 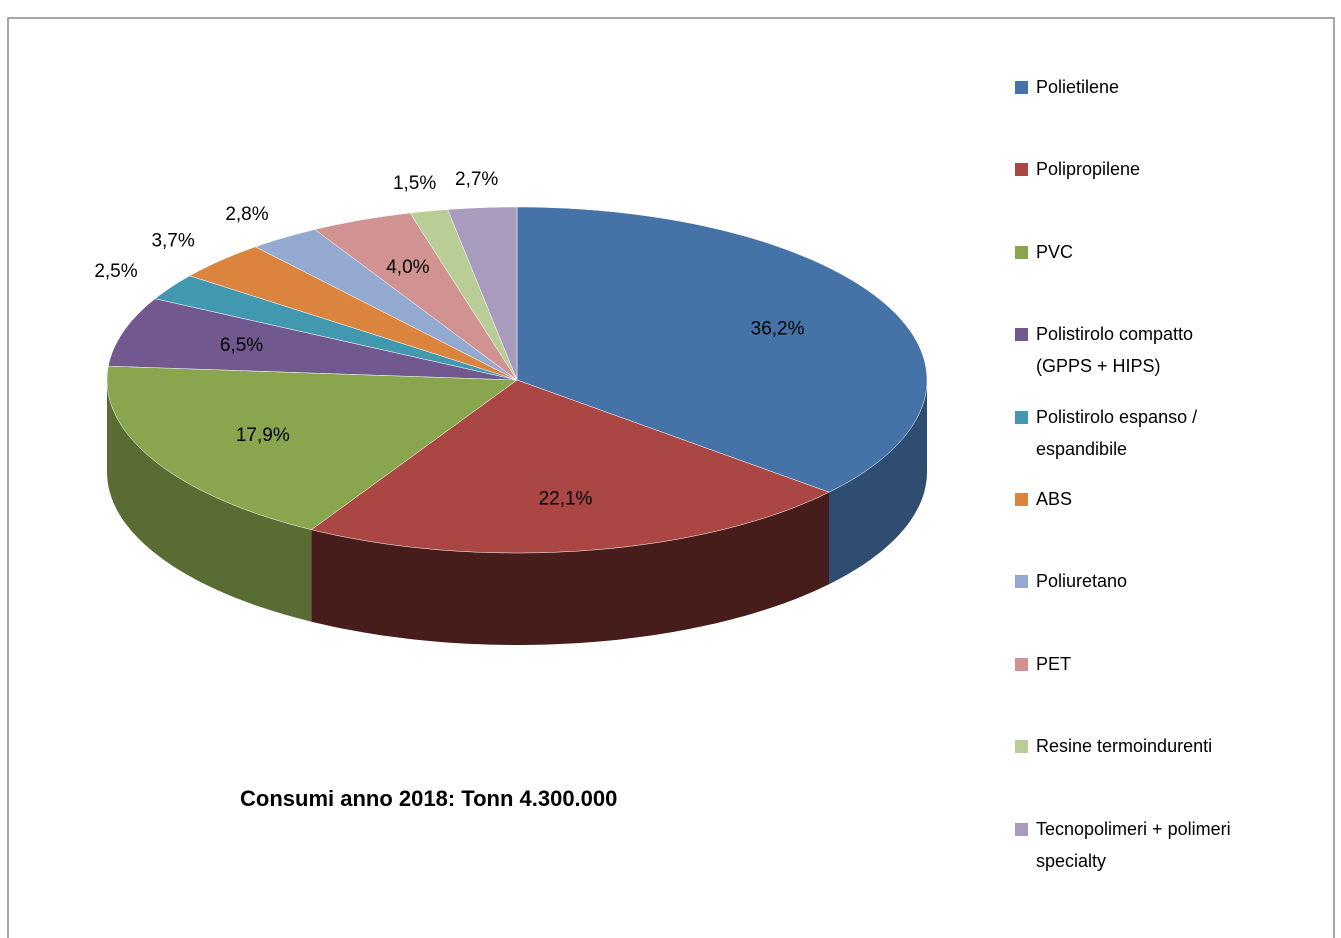 What do you see at coordinates (1055, 251) in the screenshot?
I see `legend-label: PVC` at bounding box center [1055, 251].